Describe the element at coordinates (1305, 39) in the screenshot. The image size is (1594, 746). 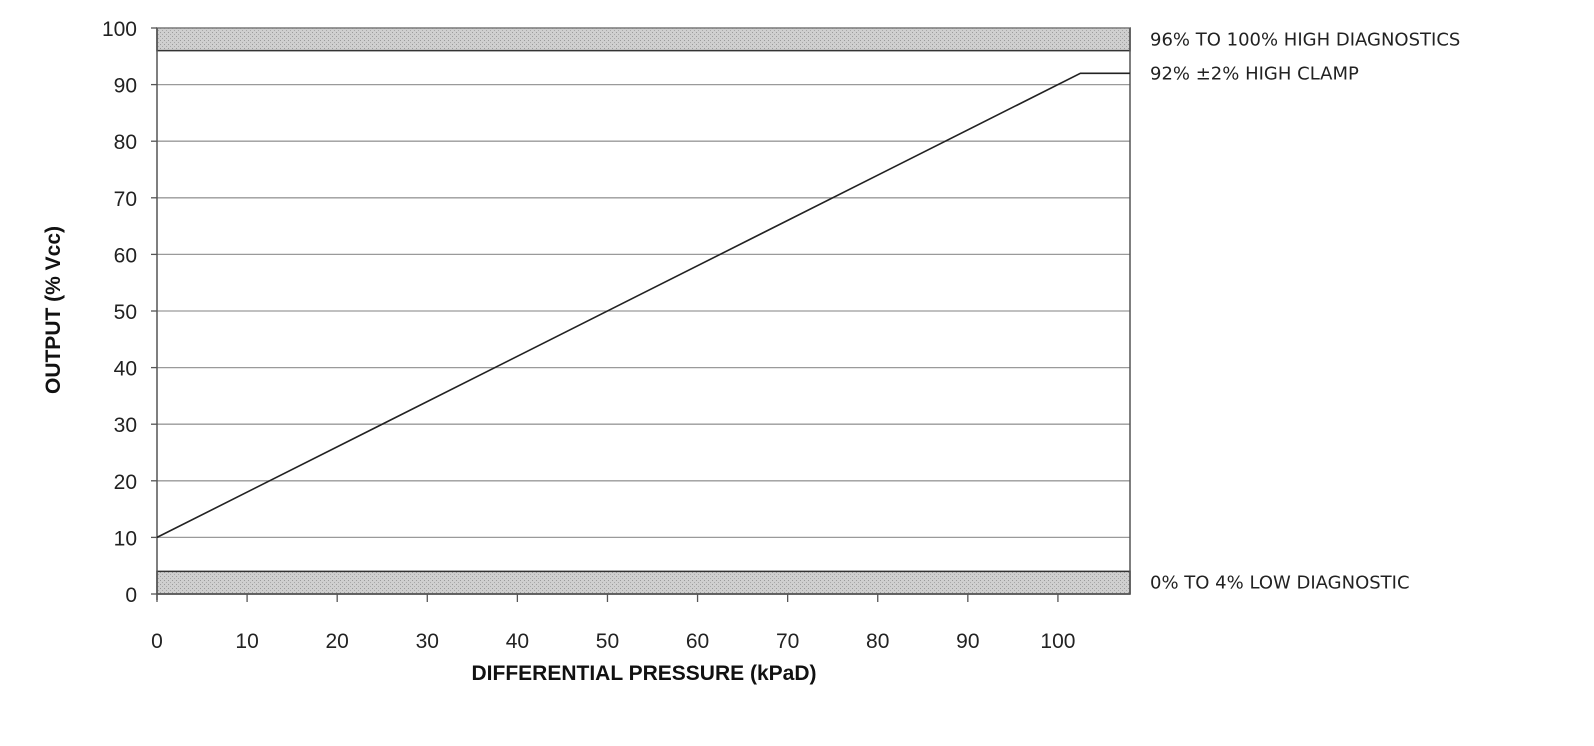
I see `annotation-high-diagnostics: 96% TO 100% HIGH DIAGNOSTICS` at that location.